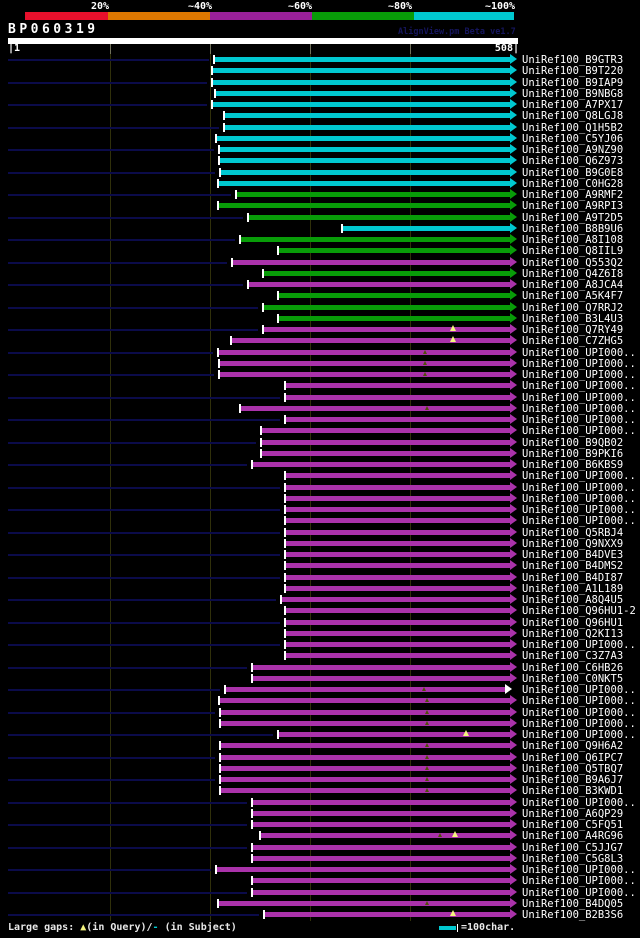  Describe the element at coordinates (573, 915) in the screenshot. I see `hit-label: UniRef100_B2B3S6` at that location.